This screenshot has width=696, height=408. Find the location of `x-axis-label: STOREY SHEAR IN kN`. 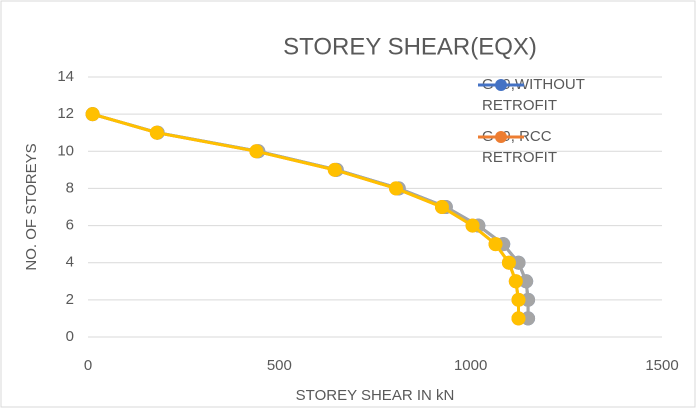

x-axis-label: STOREY SHEAR IN kN is located at coordinates (375, 395).